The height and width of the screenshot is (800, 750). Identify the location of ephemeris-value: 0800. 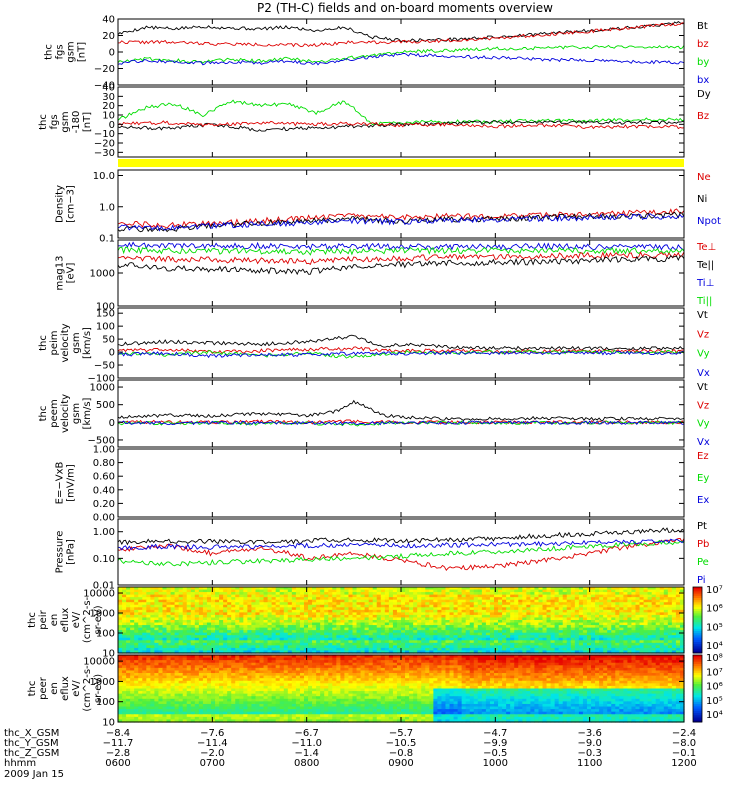
(306, 763).